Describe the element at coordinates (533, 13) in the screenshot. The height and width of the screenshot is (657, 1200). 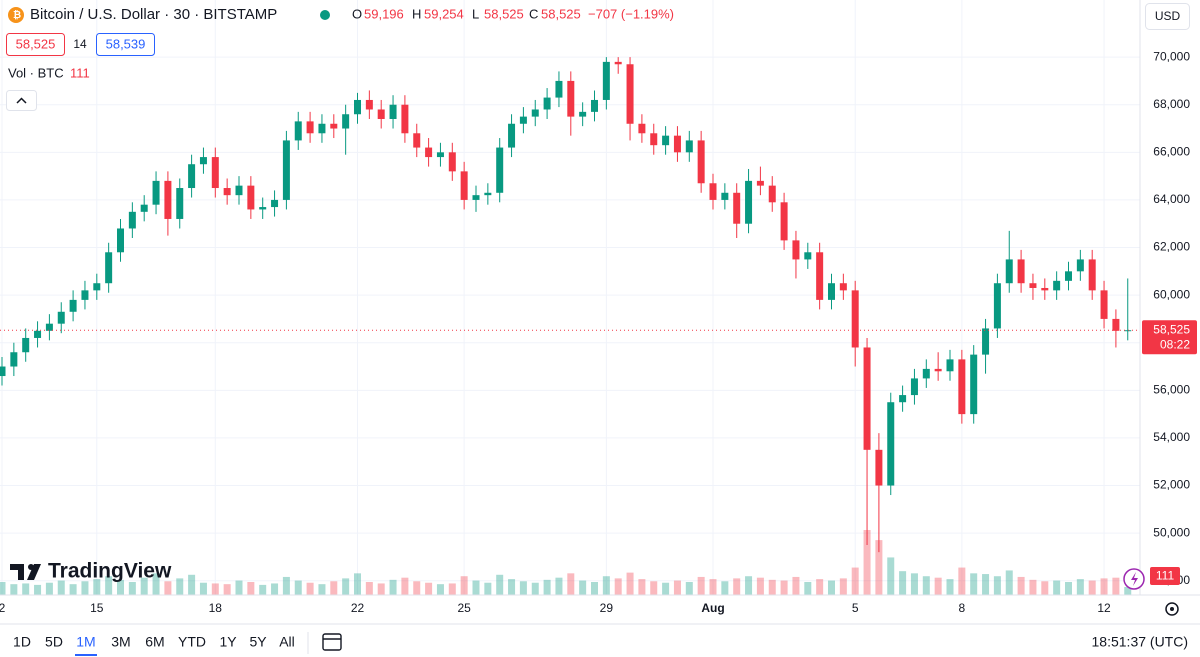
I see `ohlc-key: C` at that location.